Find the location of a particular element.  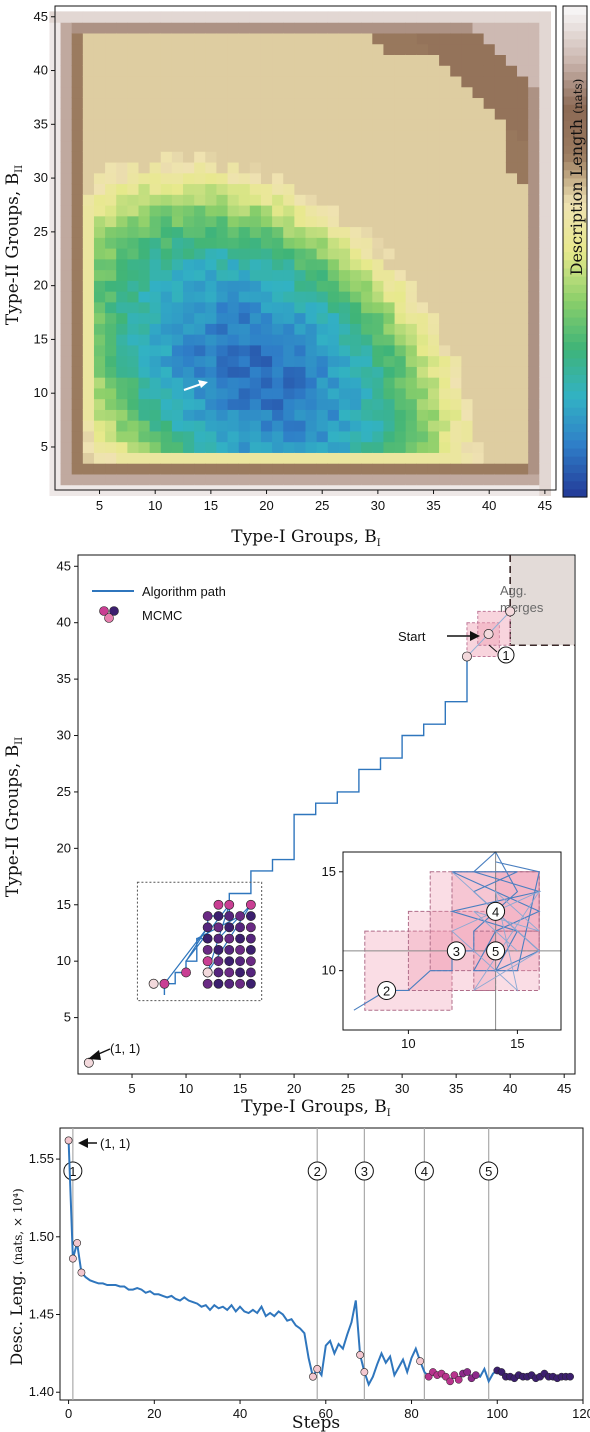

x-tick-label: 40 is located at coordinates (510, 1088).